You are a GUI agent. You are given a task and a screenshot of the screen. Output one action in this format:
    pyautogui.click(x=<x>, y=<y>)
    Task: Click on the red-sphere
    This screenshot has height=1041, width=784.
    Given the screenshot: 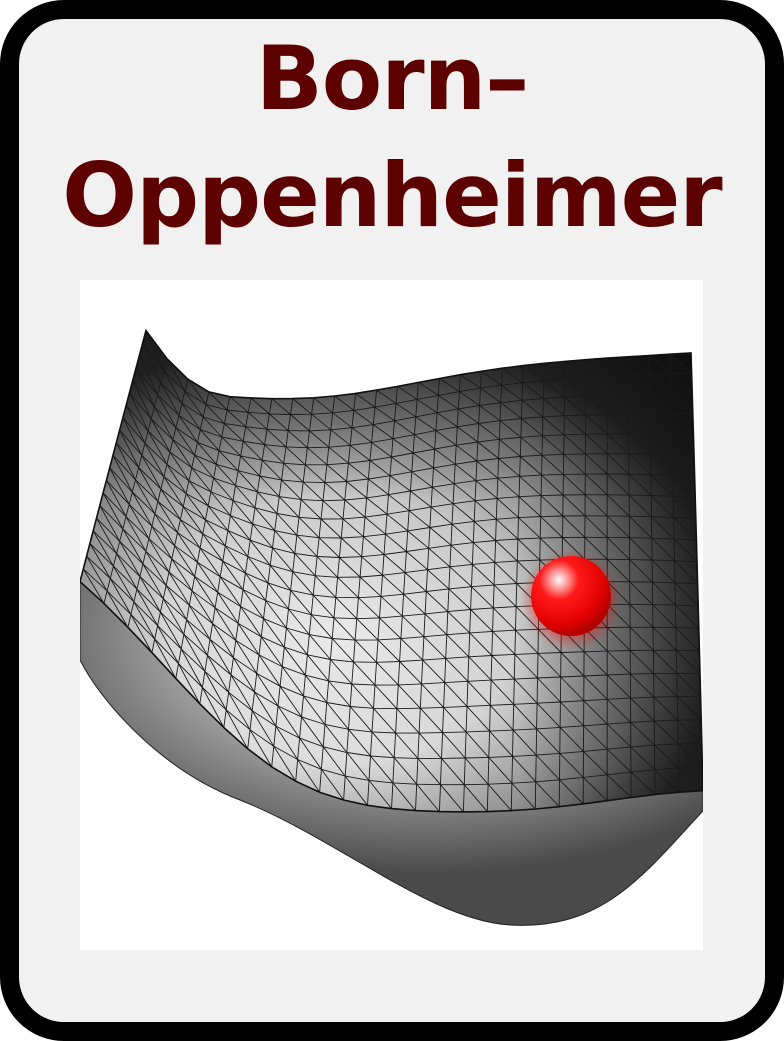 What is the action you would take?
    pyautogui.click(x=571, y=600)
    